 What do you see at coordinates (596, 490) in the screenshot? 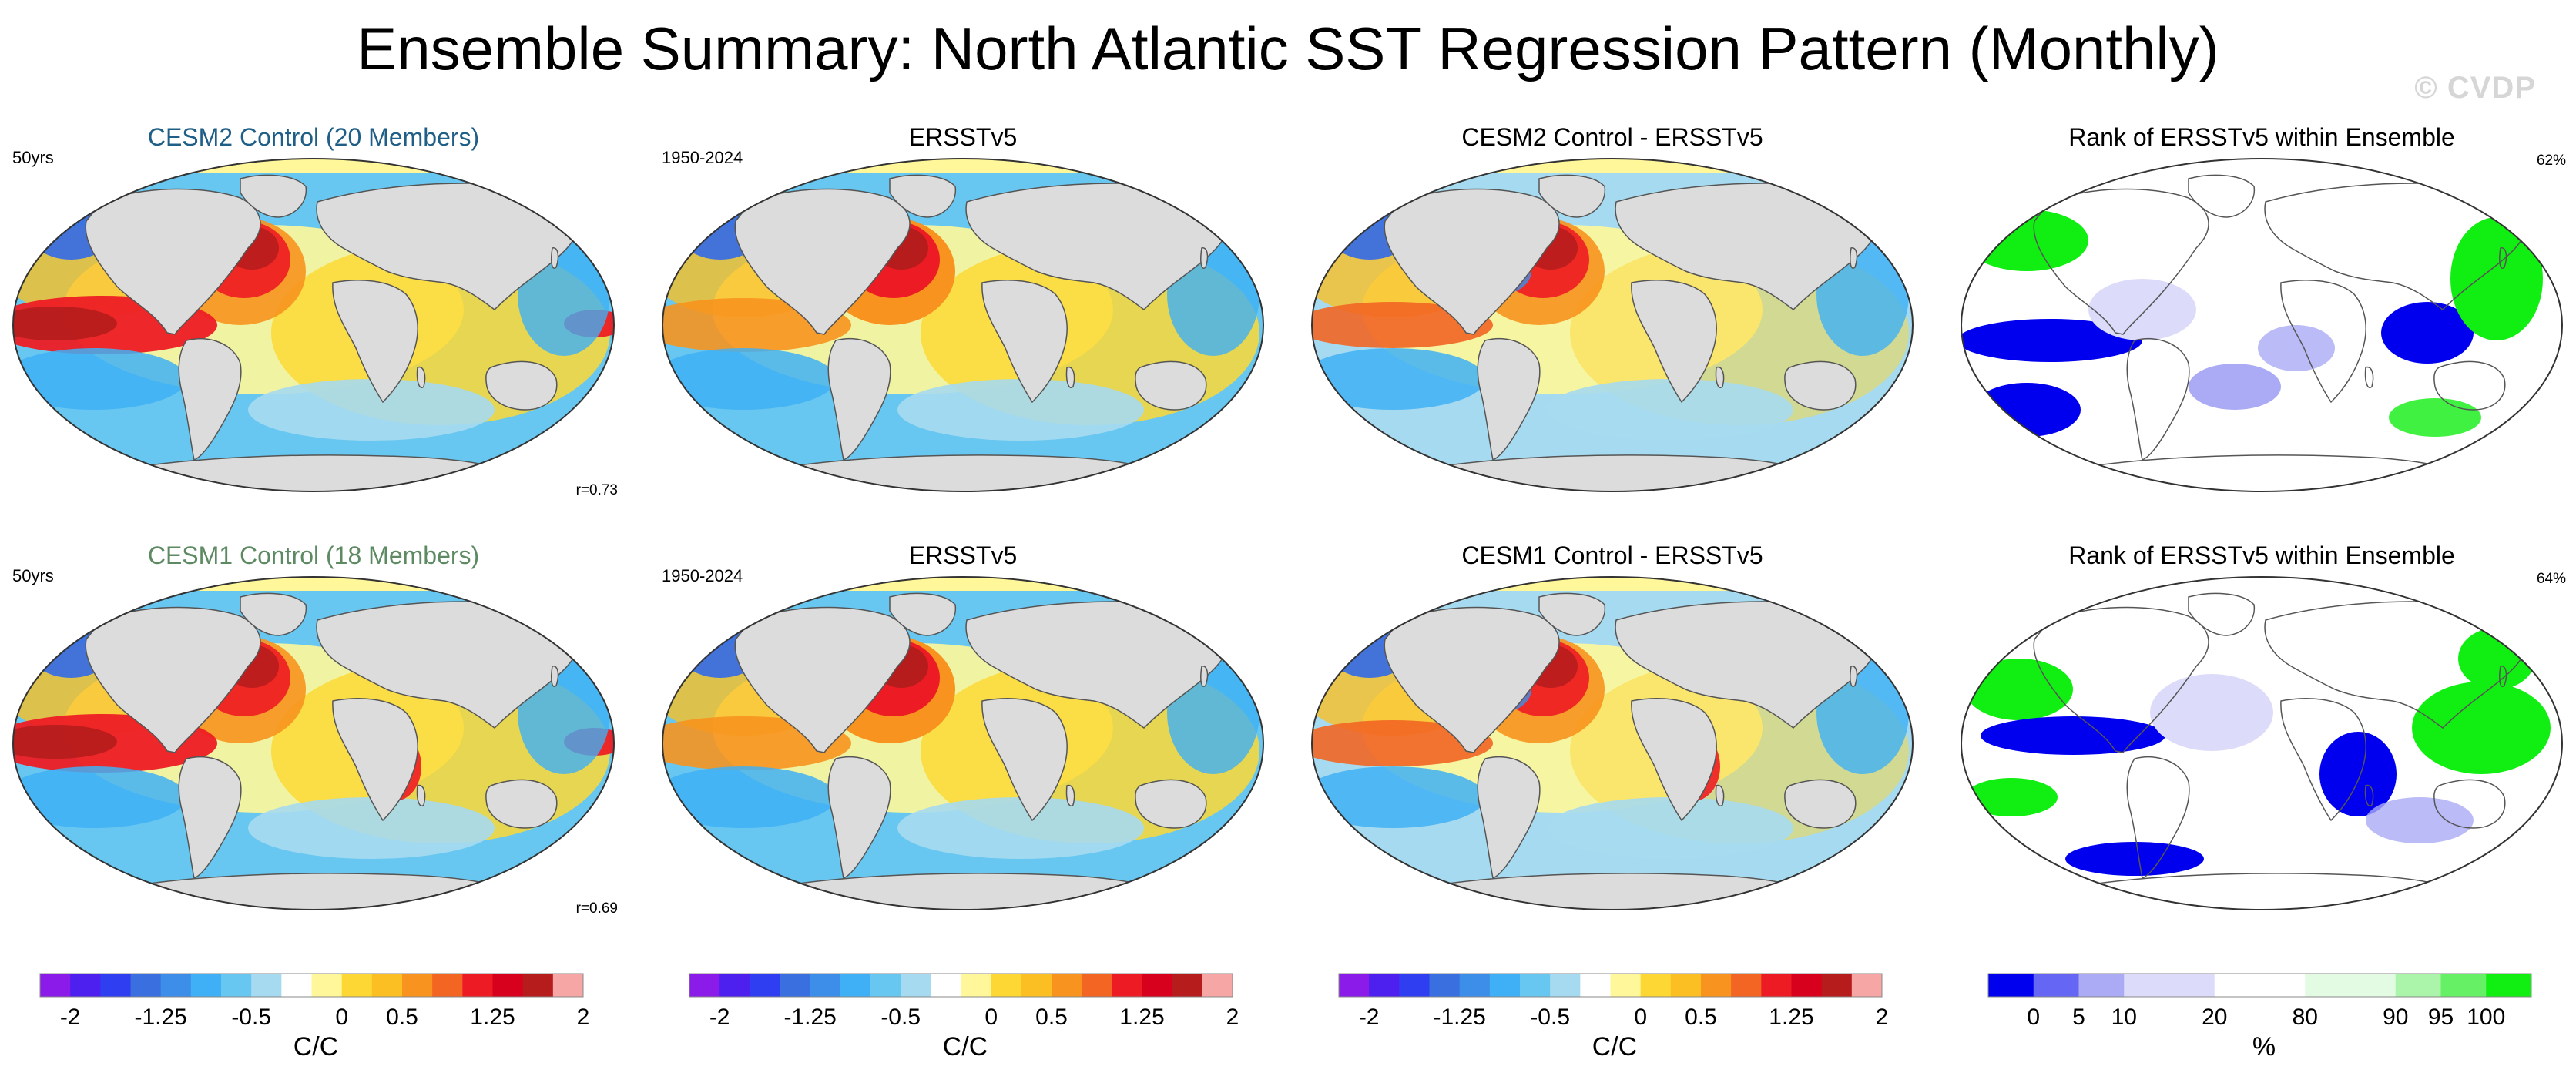
I see `correlation-note: r=0.73` at bounding box center [596, 490].